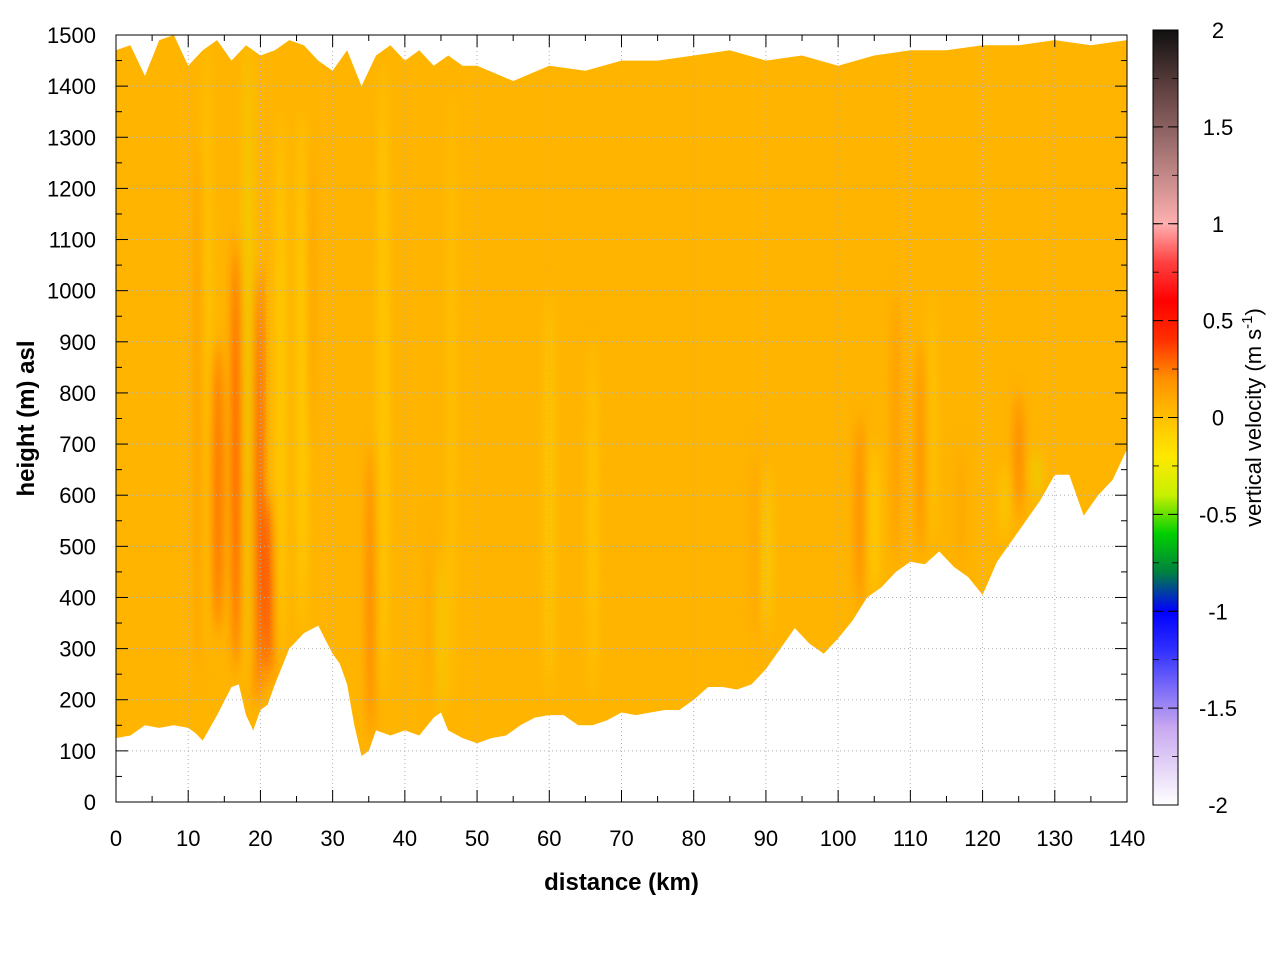 This screenshot has height=965, width=1280. Describe the element at coordinates (1218, 321) in the screenshot. I see `colorbar-tick-label: 0.5` at that location.